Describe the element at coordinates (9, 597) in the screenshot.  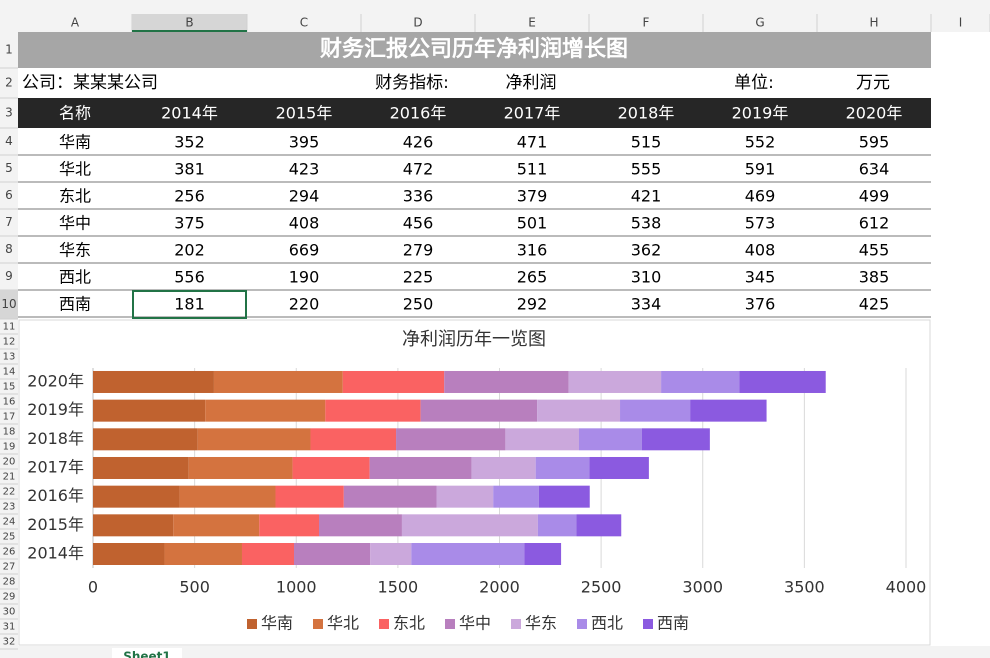
I see `row-header: 29` at that location.